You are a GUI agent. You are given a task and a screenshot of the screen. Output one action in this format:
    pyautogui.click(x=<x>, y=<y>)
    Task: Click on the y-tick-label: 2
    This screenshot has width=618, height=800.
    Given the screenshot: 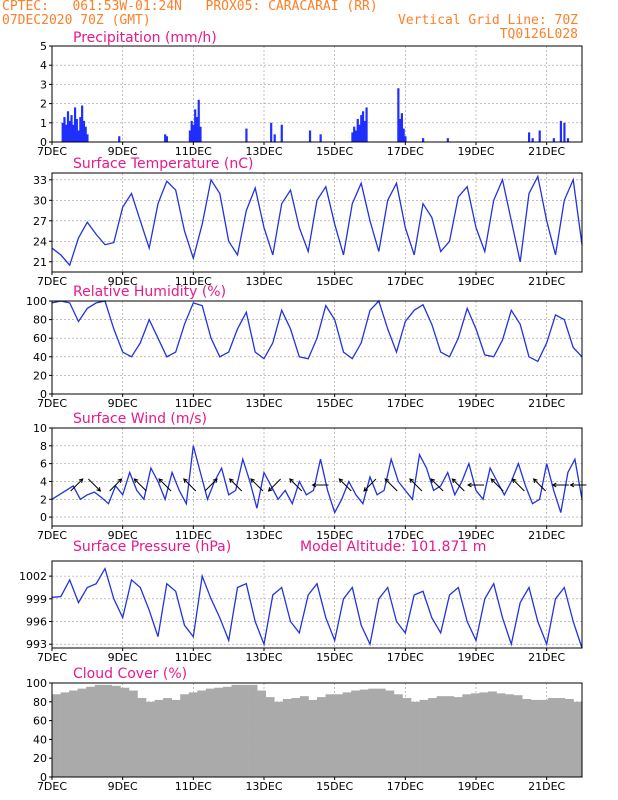 What is the action you would take?
    pyautogui.click(x=43, y=499)
    